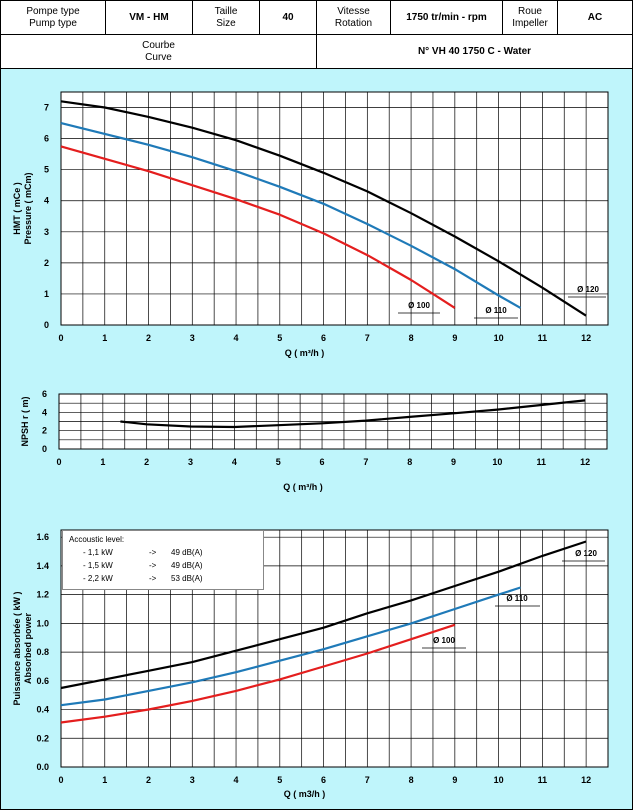  What do you see at coordinates (42, 623) in the screenshot?
I see `y-tick-label: 1.0` at bounding box center [42, 623].